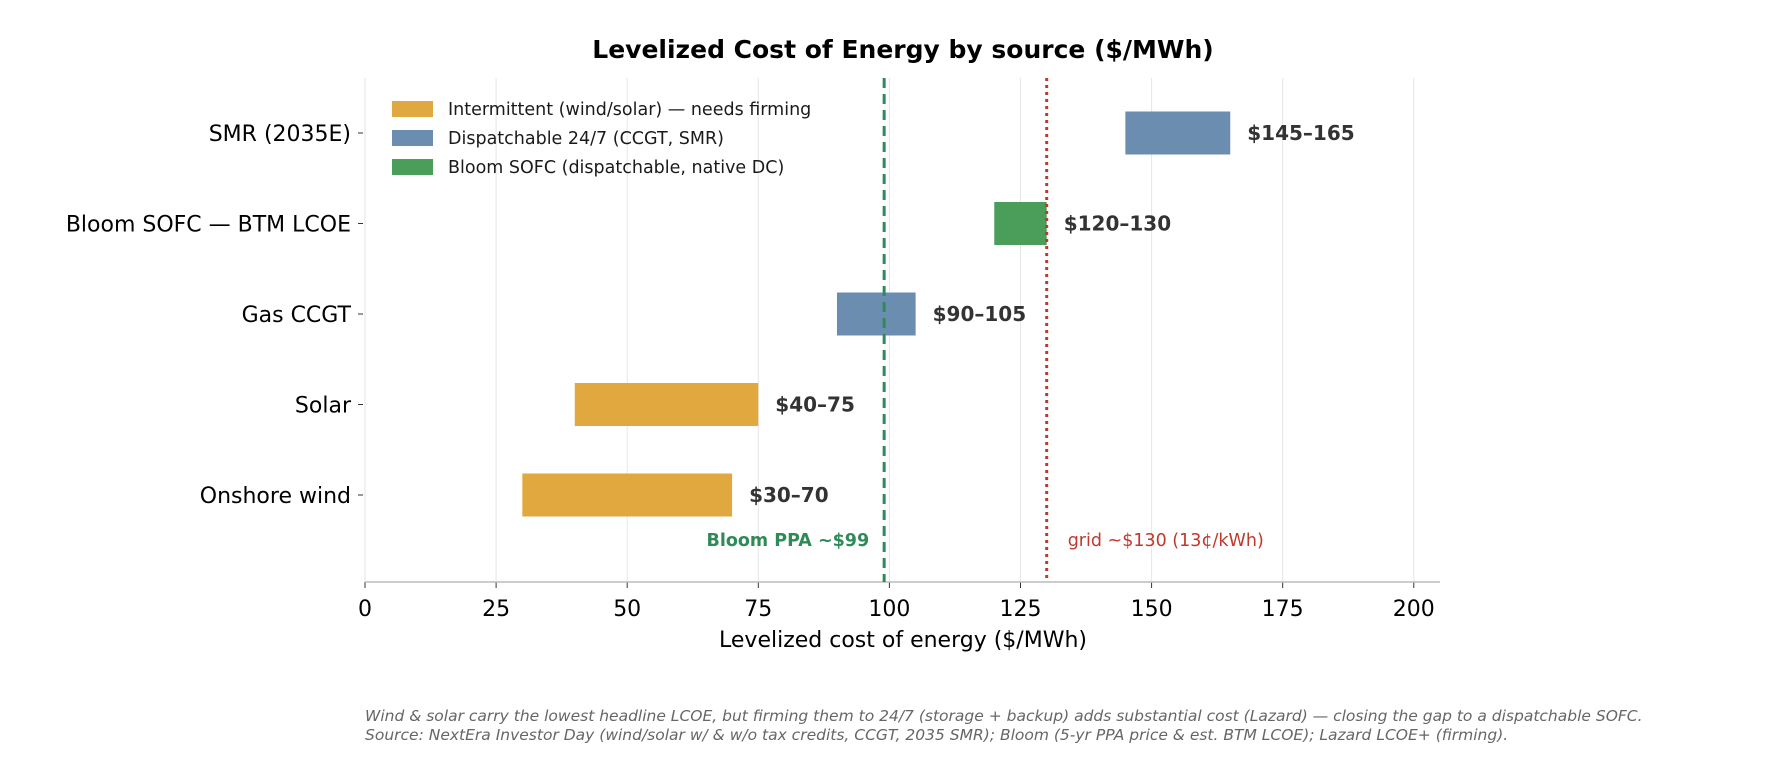 This screenshot has width=1774, height=775. What do you see at coordinates (1020, 223) in the screenshot?
I see `bar-bloom-sofc-btm-lcoe` at bounding box center [1020, 223].